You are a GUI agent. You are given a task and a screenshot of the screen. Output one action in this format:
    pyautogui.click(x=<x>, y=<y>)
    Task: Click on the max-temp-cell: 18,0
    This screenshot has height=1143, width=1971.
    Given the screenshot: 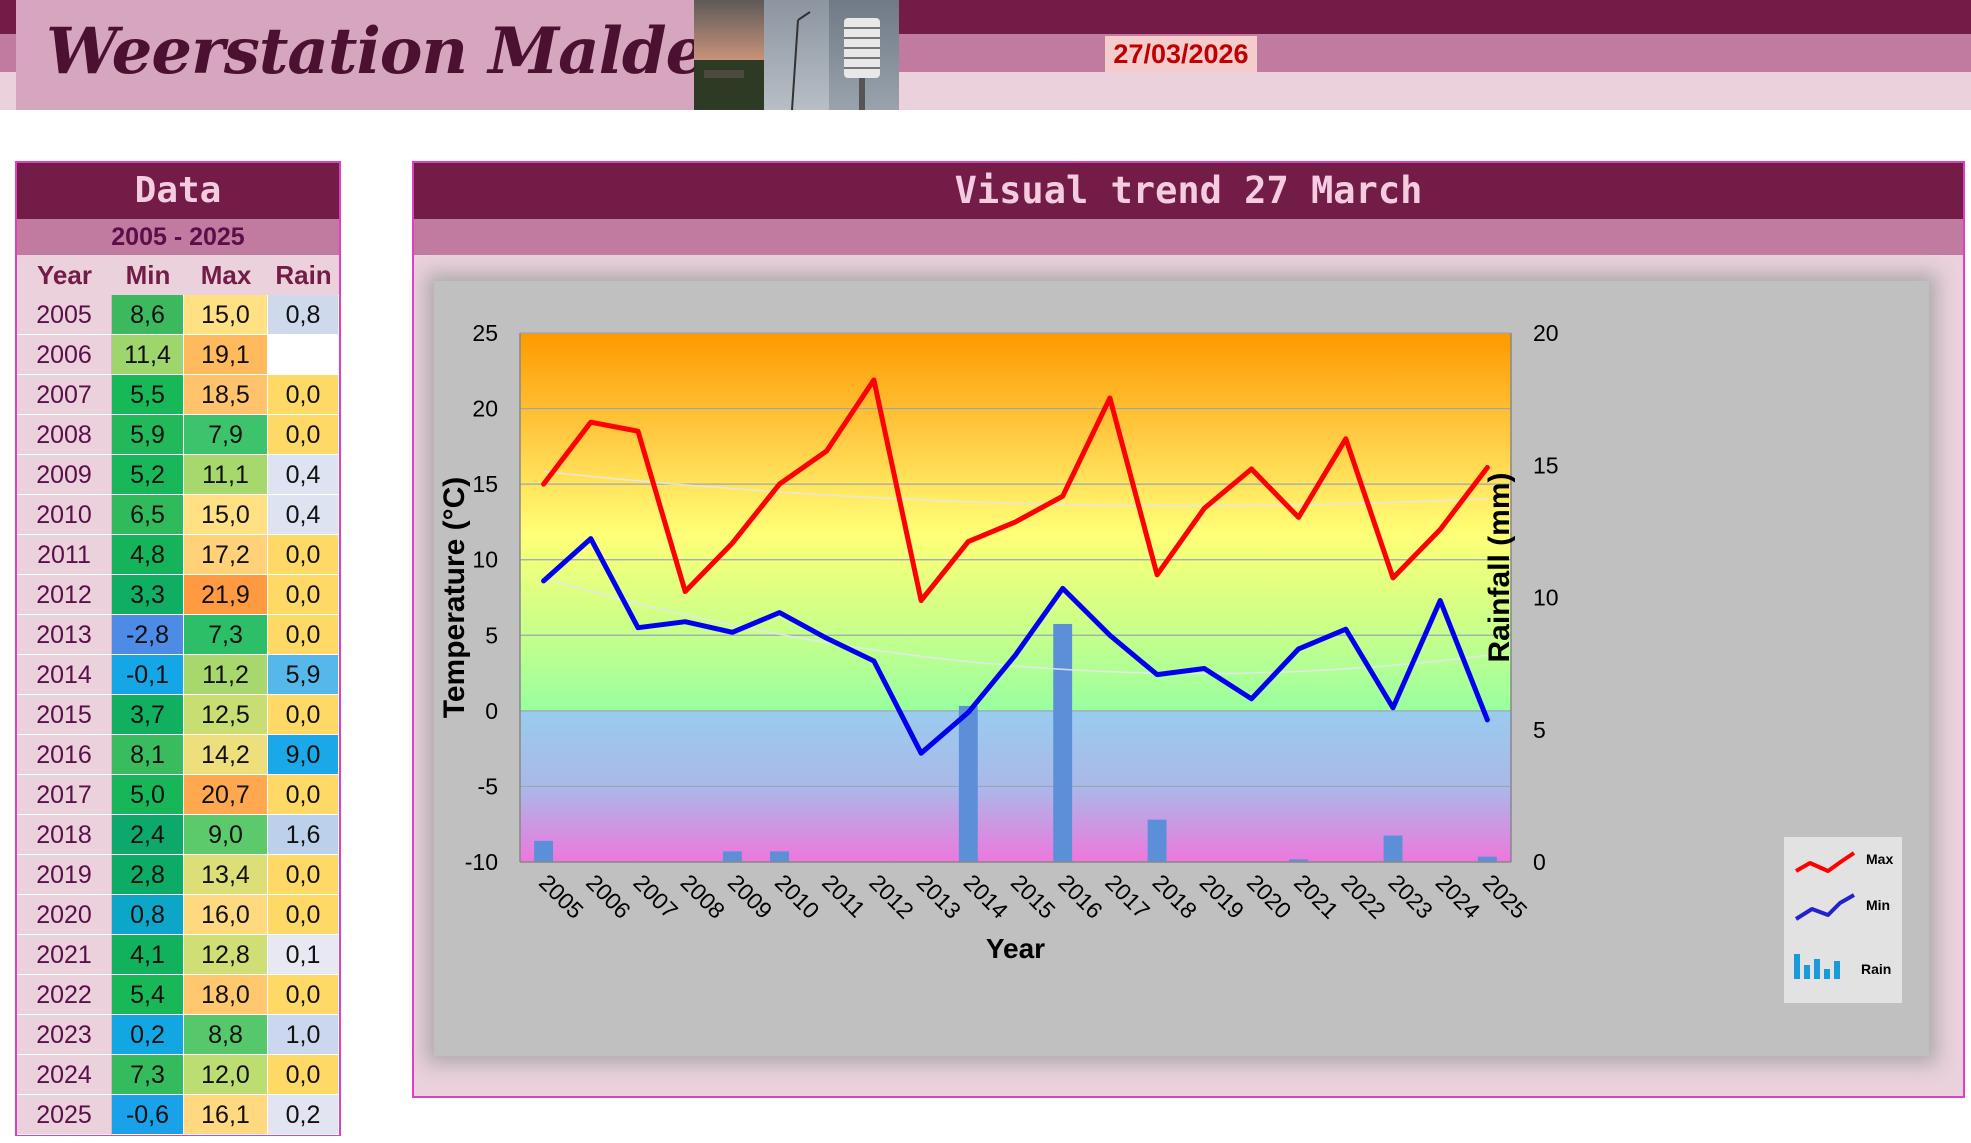 What is the action you would take?
    pyautogui.click(x=226, y=995)
    